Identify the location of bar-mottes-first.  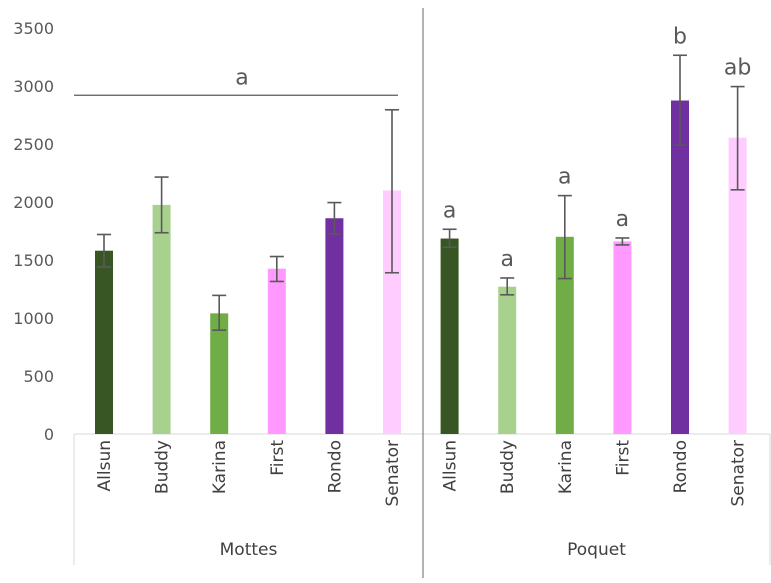
(276, 351).